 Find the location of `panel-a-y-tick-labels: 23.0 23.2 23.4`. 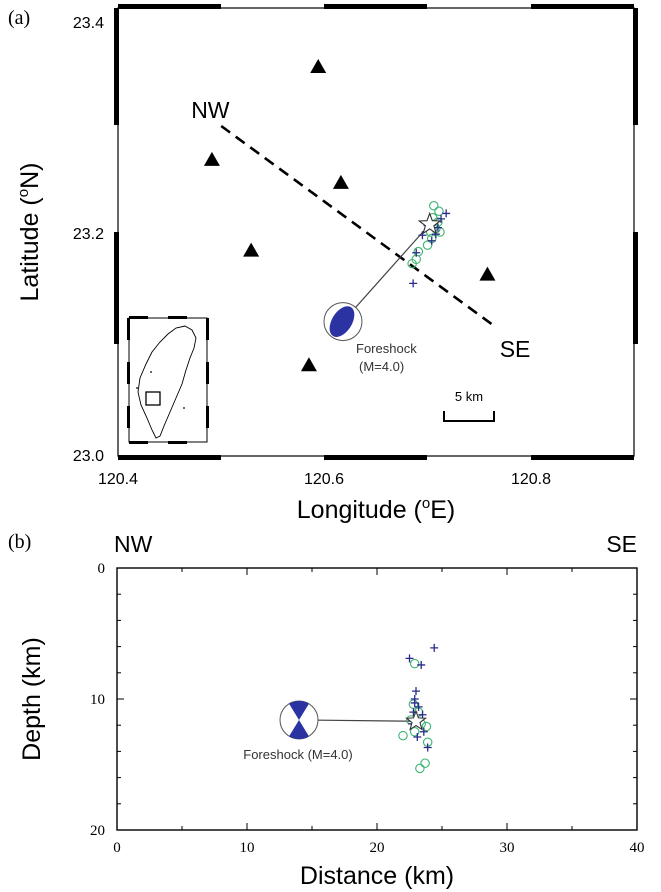

panel-a-y-tick-labels: 23.0 23.2 23.4 is located at coordinates (88, 240).